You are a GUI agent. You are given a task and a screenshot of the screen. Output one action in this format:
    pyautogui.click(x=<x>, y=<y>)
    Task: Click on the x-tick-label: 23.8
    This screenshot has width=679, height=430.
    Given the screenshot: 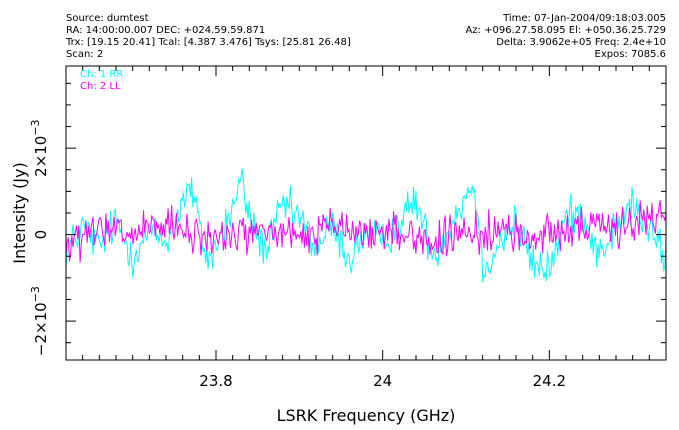 What is the action you would take?
    pyautogui.click(x=215, y=381)
    